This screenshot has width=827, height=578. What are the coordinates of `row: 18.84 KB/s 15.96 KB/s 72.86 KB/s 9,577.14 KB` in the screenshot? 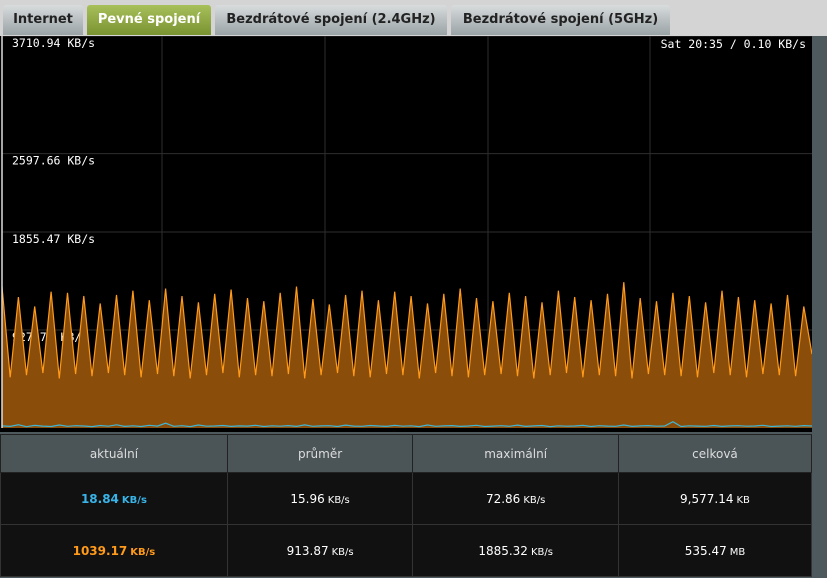 It's located at (406, 498).